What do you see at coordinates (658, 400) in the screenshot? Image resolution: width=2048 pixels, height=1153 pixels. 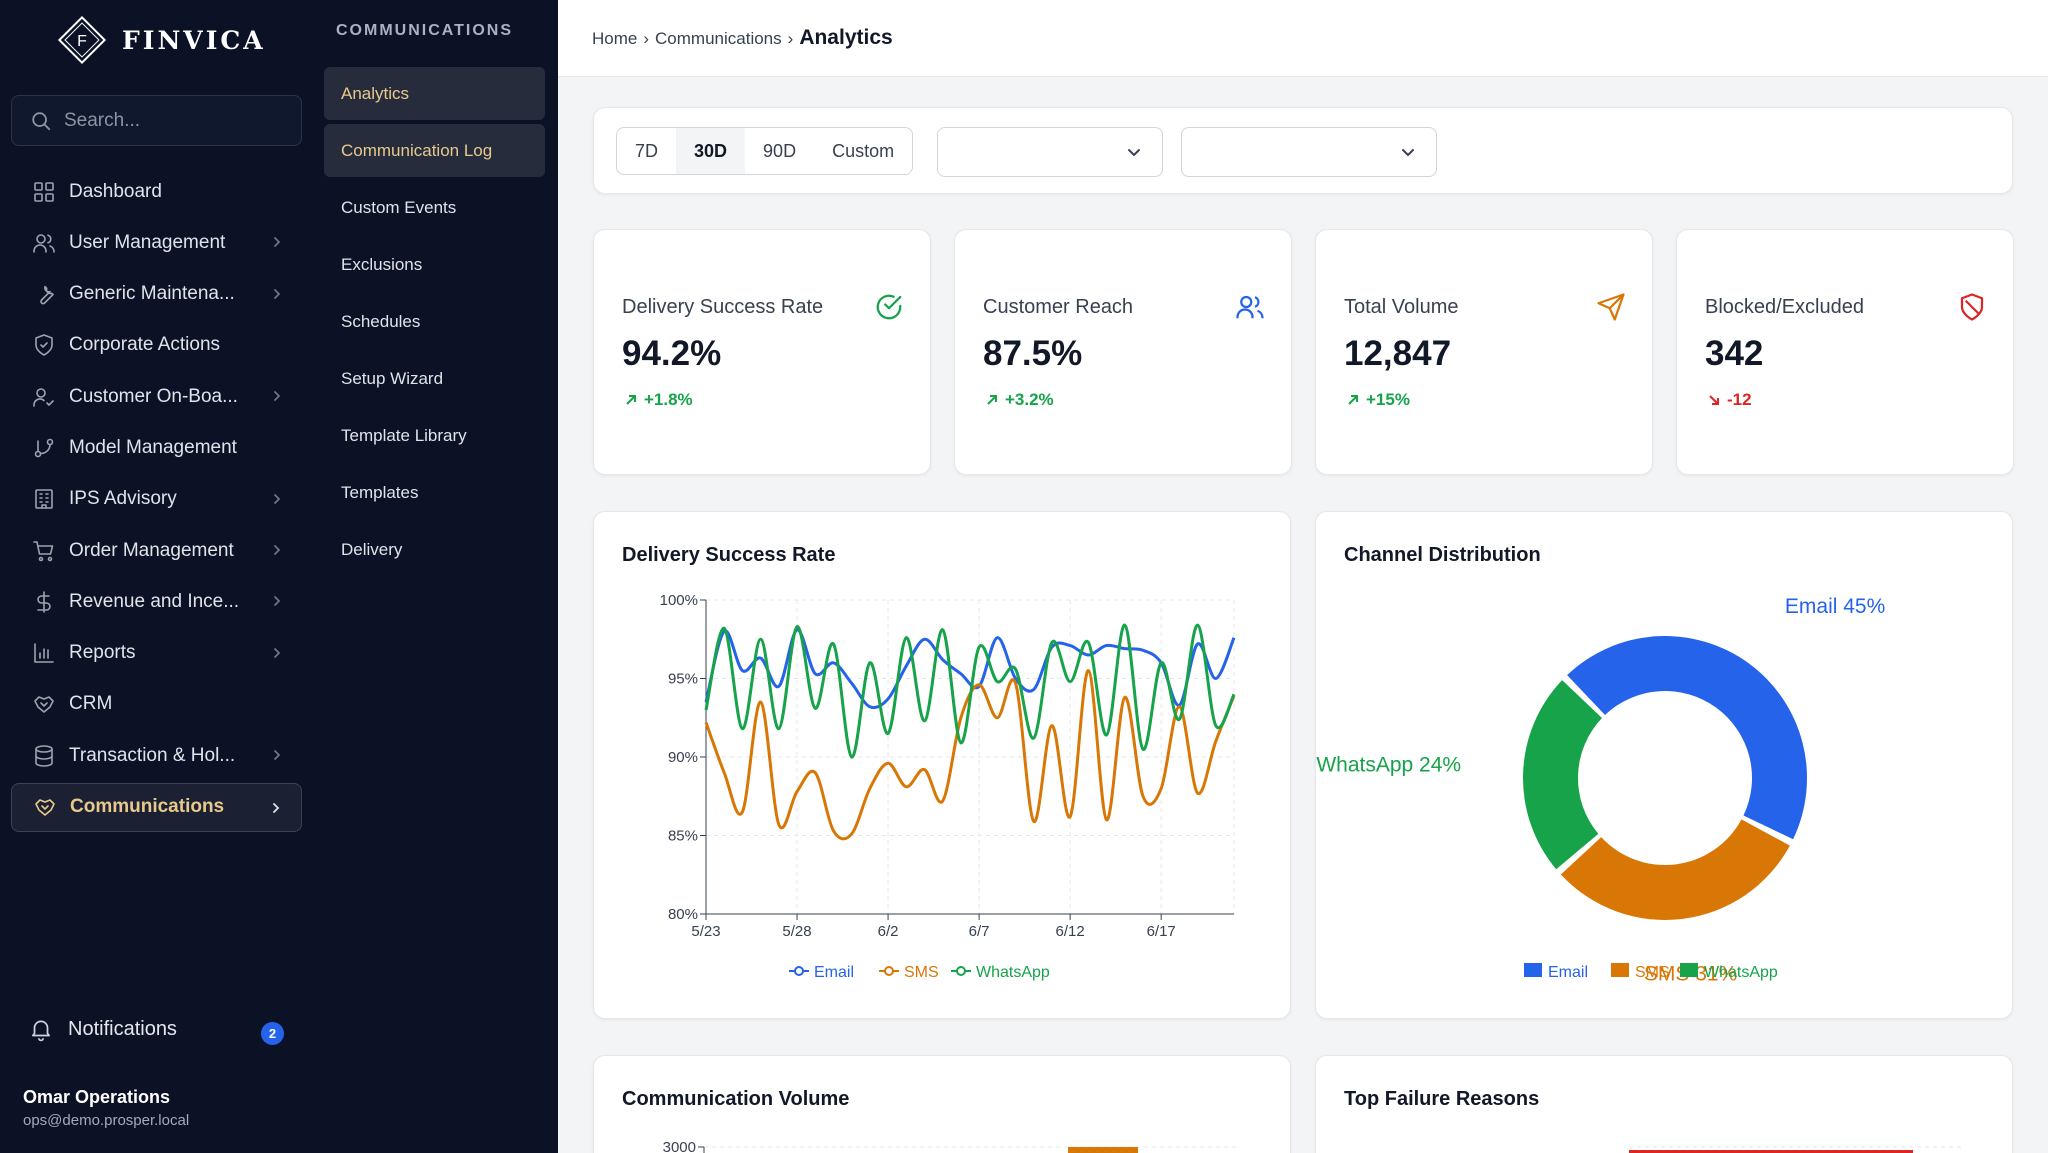 I see `kpi-delta: +1.8%` at bounding box center [658, 400].